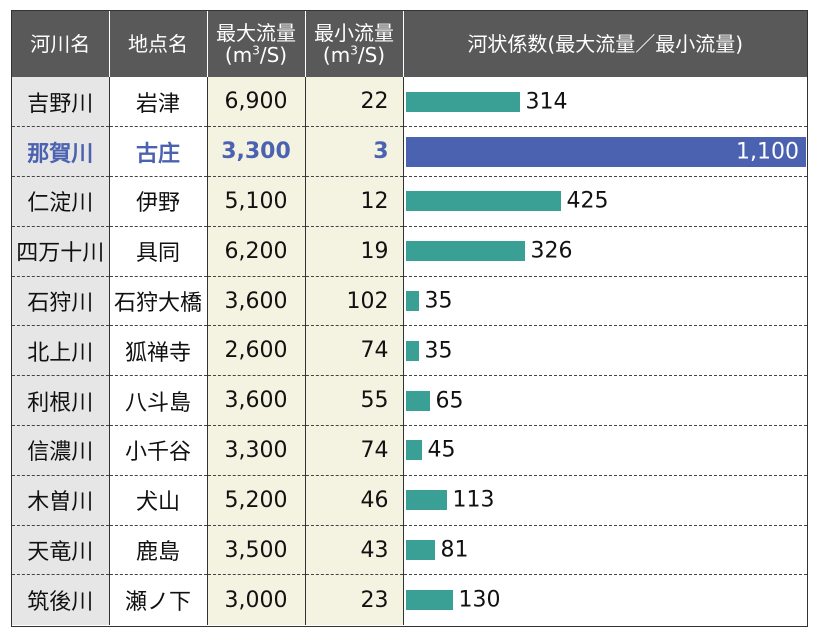 This screenshot has height=638, width=819. I want to click on table-row: 信濃川 小千谷 3,300 74 45, so click(409, 450).